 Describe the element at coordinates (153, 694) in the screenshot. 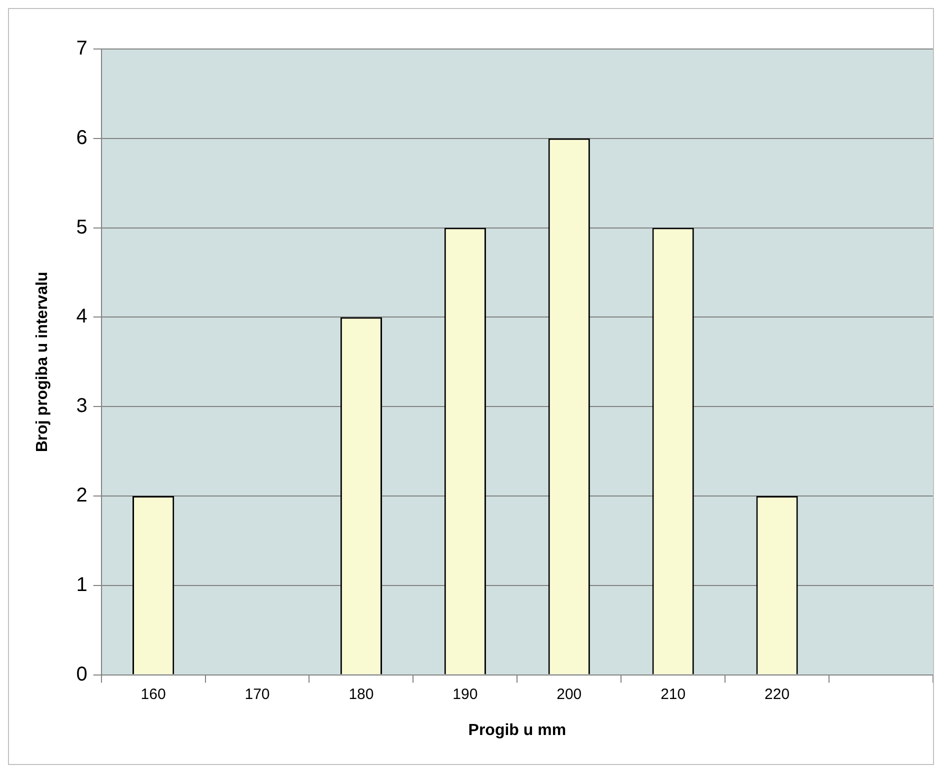

I see `x-tick-label: 160` at that location.